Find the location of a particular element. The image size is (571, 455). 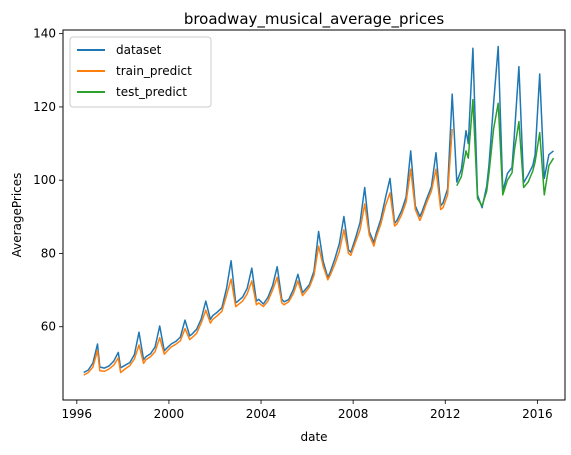

legend: dataset train_predict test_predict is located at coordinates (140, 72).